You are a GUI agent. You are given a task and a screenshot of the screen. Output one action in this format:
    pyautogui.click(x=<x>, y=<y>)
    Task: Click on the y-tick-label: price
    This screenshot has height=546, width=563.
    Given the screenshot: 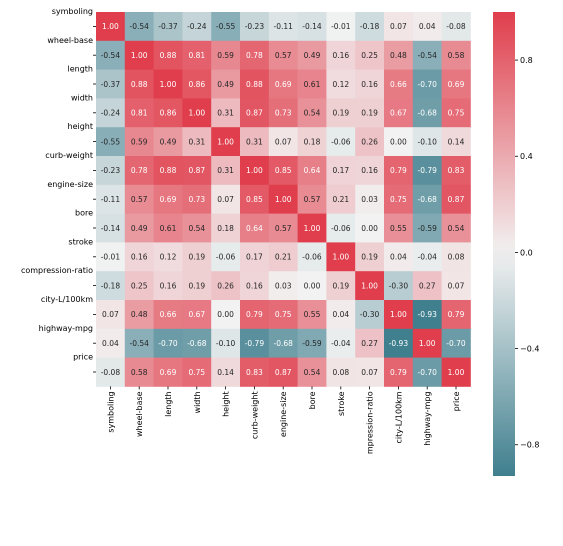 What is the action you would take?
    pyautogui.click(x=83, y=357)
    